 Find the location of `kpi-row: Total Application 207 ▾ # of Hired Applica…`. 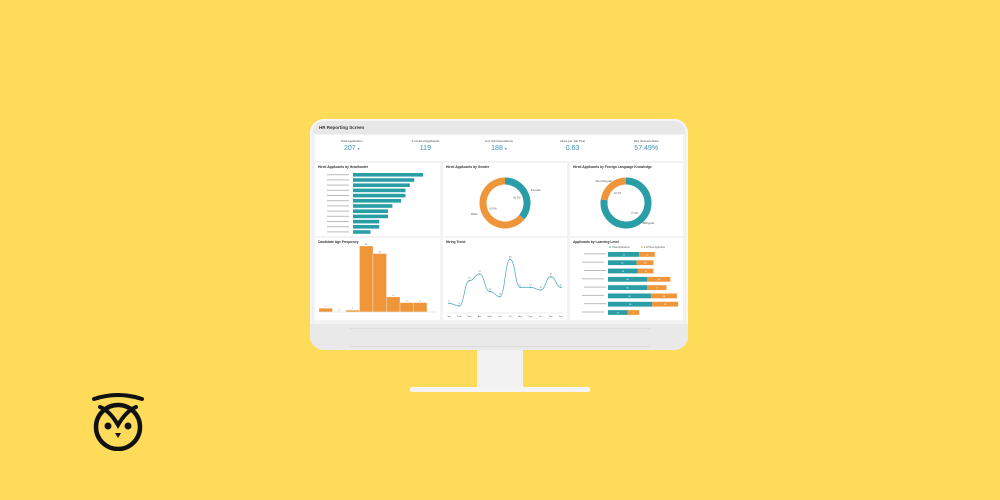

kpi-row: Total Application 207 ▾ # of Hired Applica… is located at coordinates (499, 148).